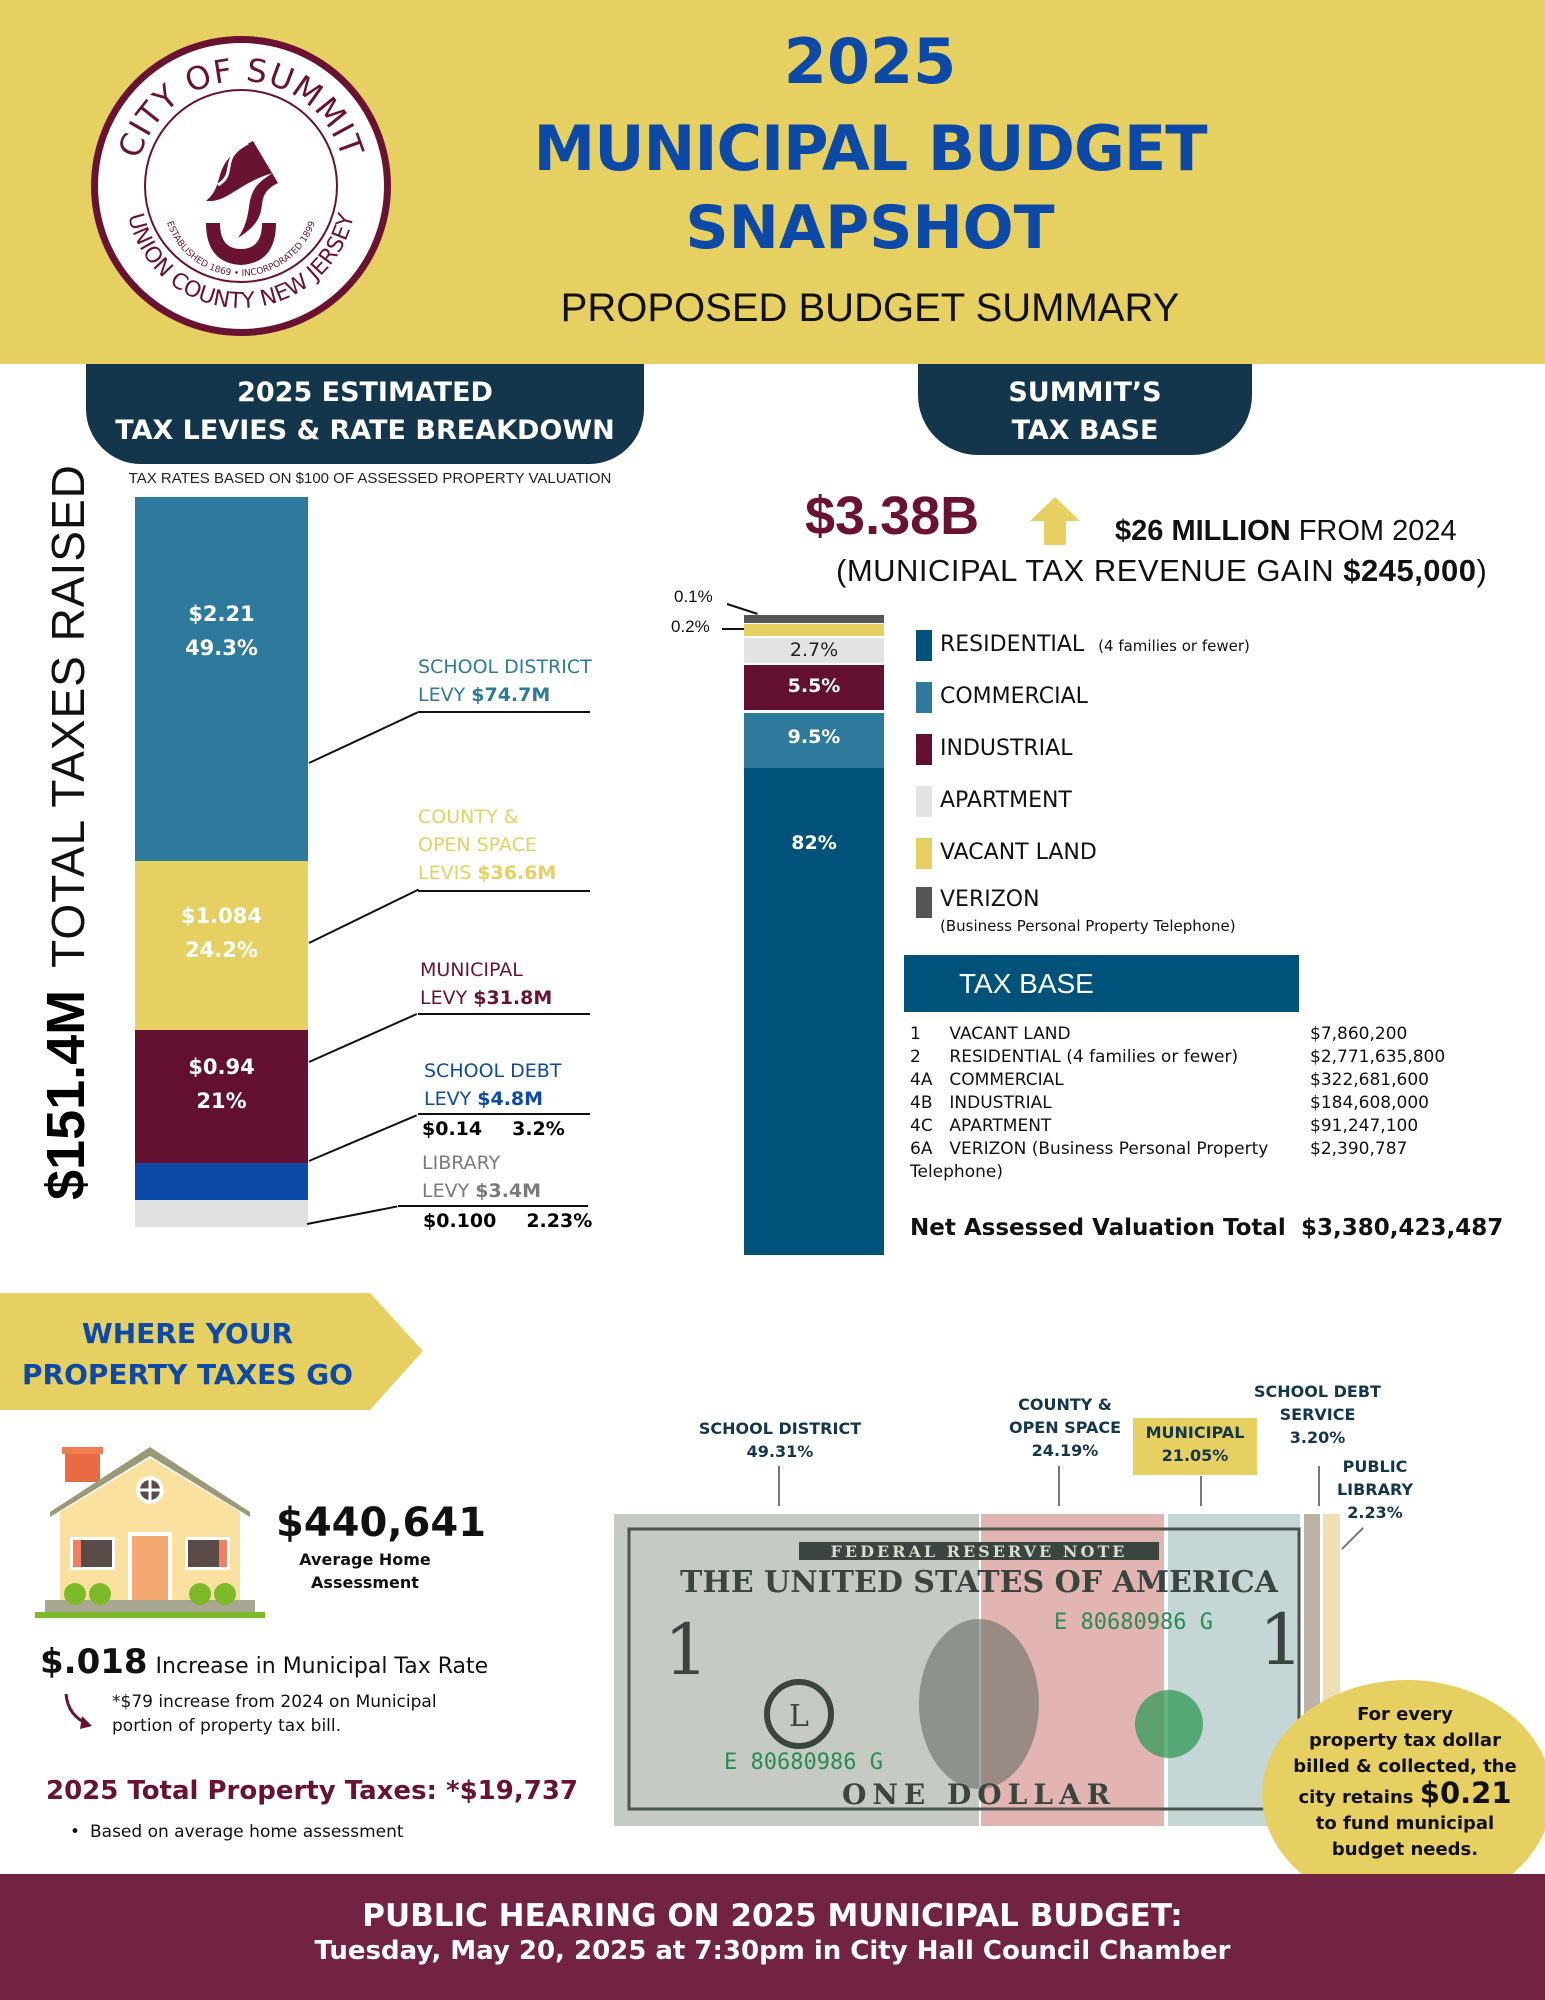  Describe the element at coordinates (365, 392) in the screenshot. I see `levies-header-line1: 2025 ESTIMATED` at that location.